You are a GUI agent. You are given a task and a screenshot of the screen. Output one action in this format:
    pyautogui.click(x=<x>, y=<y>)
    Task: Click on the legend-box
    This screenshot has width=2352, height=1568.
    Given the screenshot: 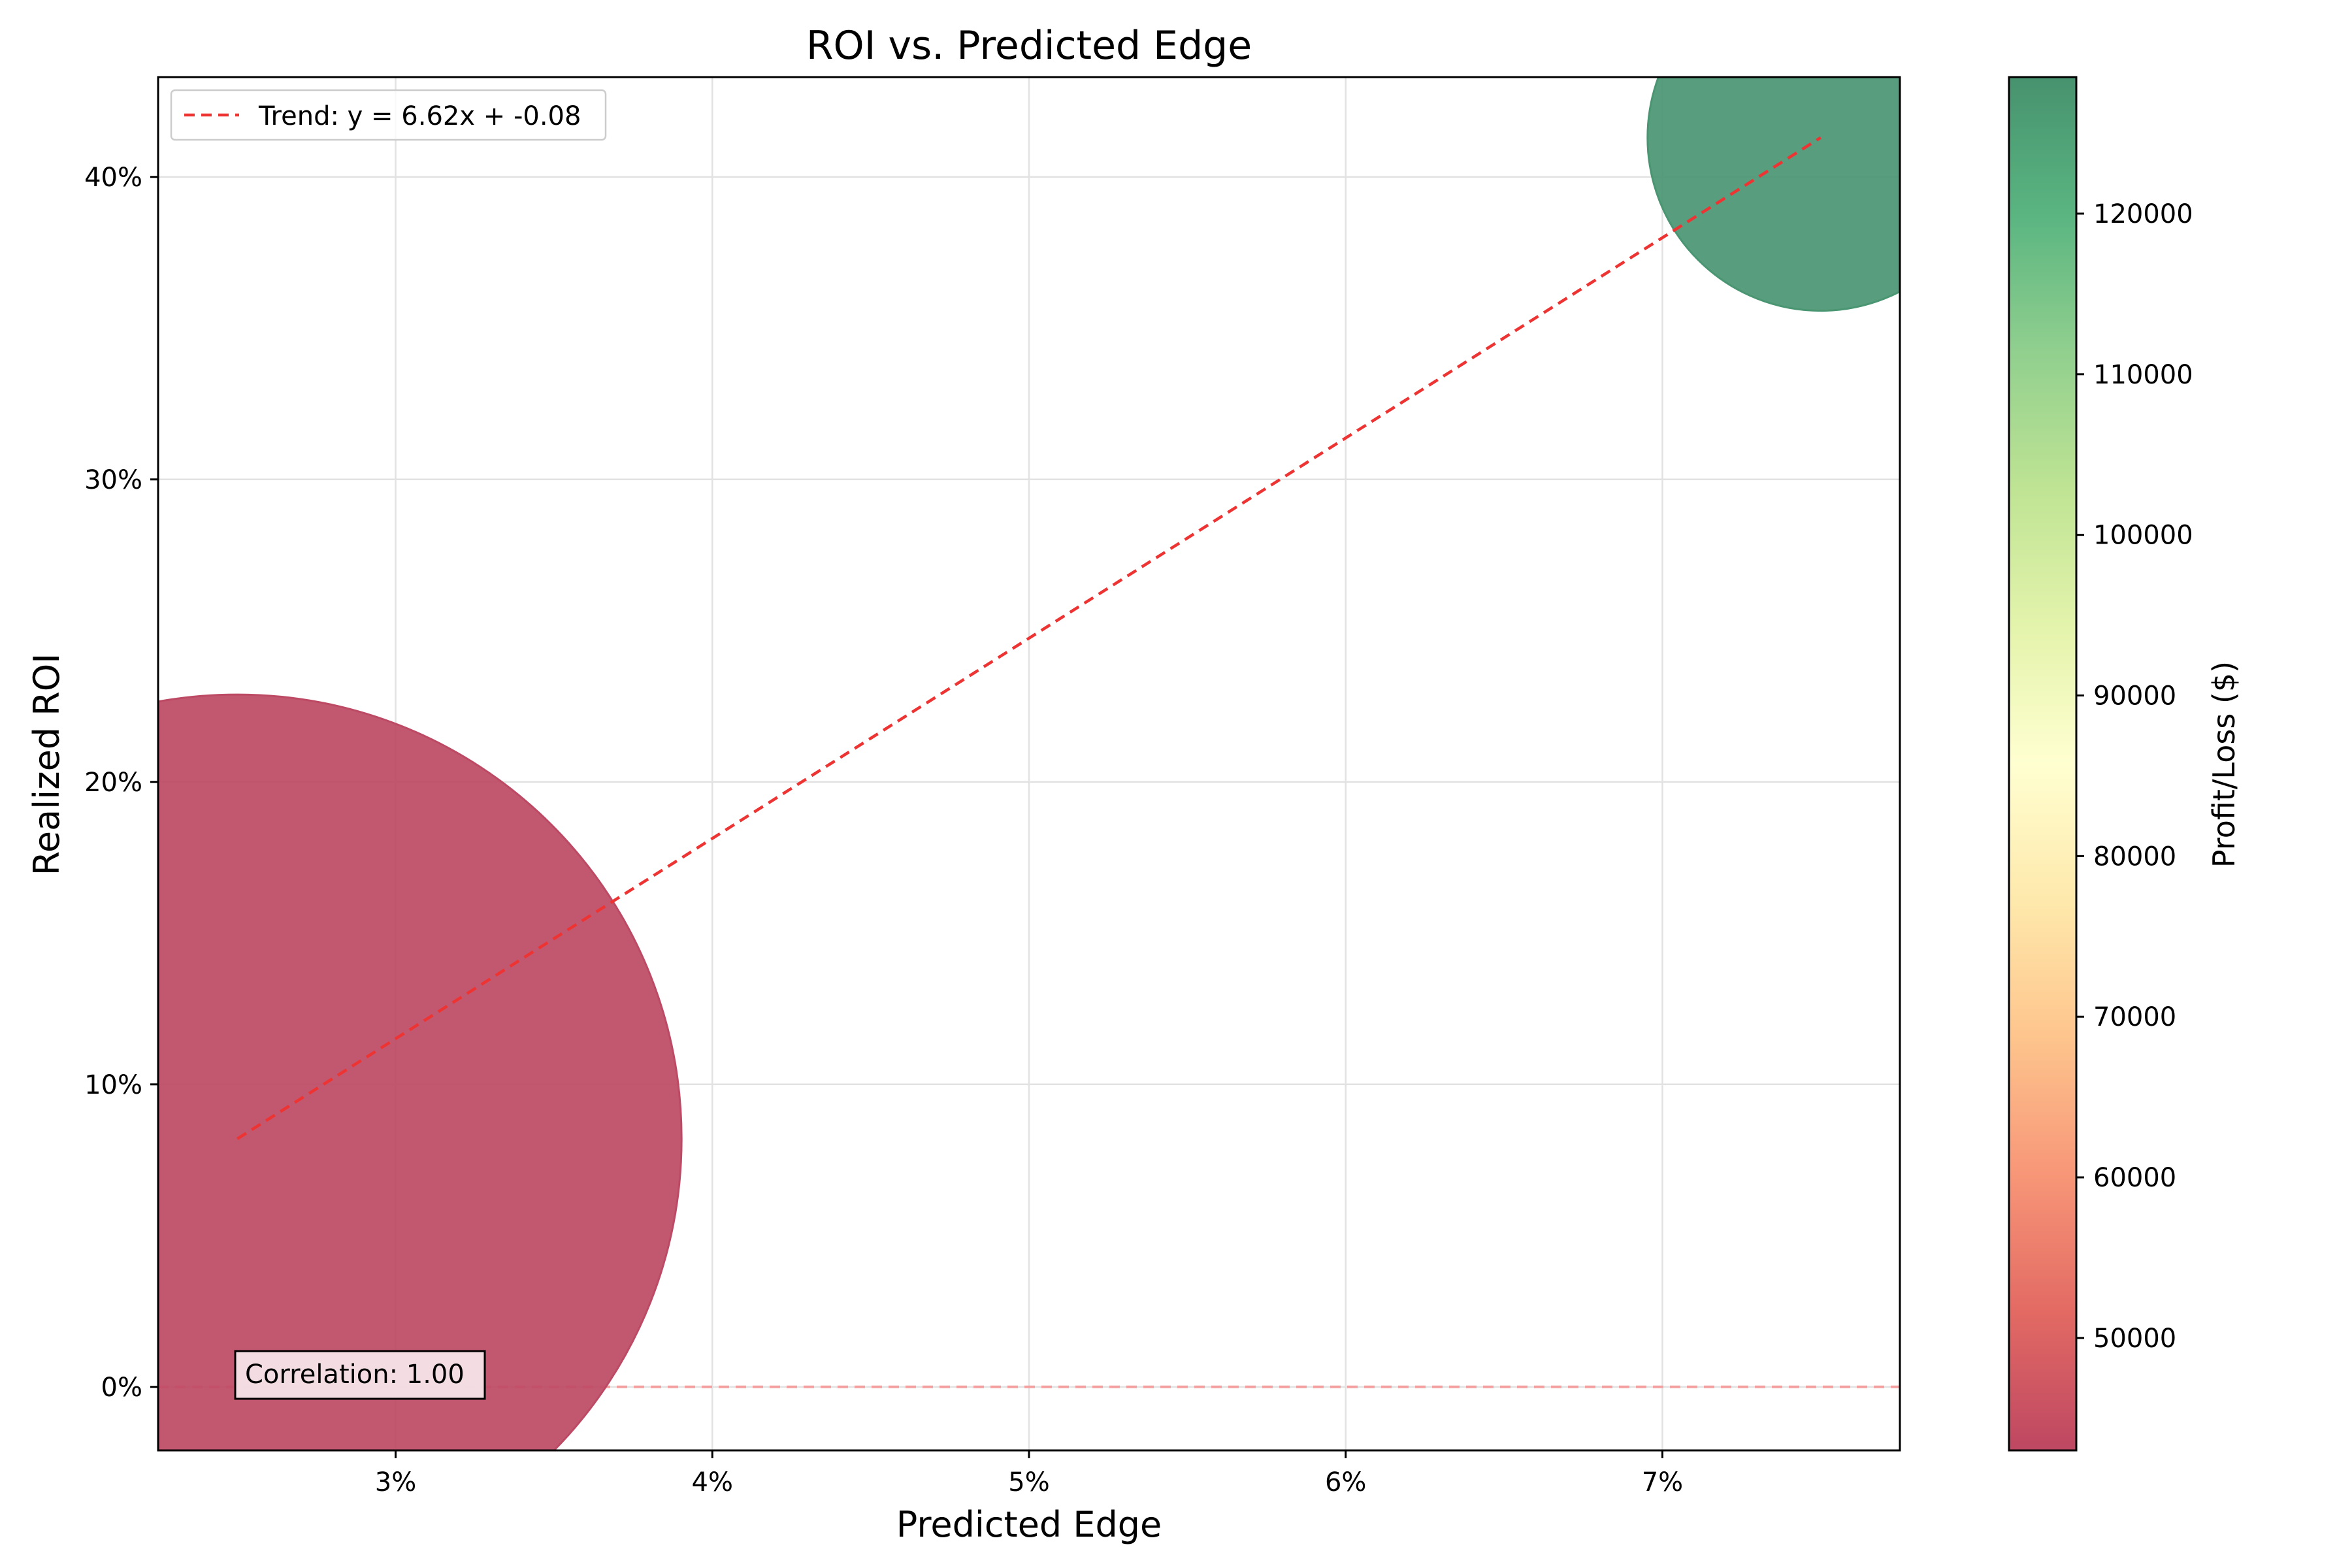 What is the action you would take?
    pyautogui.click(x=388, y=115)
    